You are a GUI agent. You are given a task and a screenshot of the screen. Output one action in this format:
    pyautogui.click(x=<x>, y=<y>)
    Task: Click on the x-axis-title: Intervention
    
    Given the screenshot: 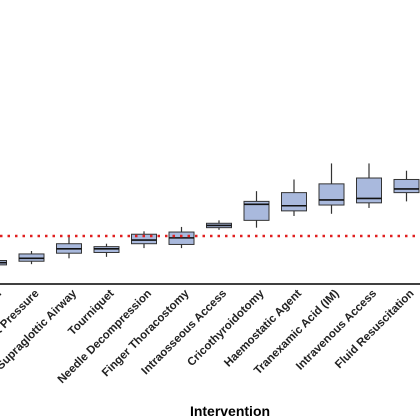 What is the action you would take?
    pyautogui.click(x=230, y=411)
    